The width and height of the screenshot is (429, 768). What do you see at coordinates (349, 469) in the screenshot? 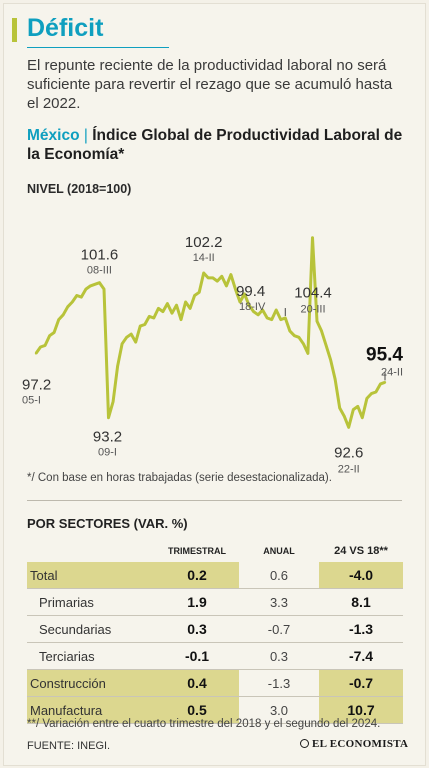
I see `annotation-period: 22-II` at bounding box center [349, 469].